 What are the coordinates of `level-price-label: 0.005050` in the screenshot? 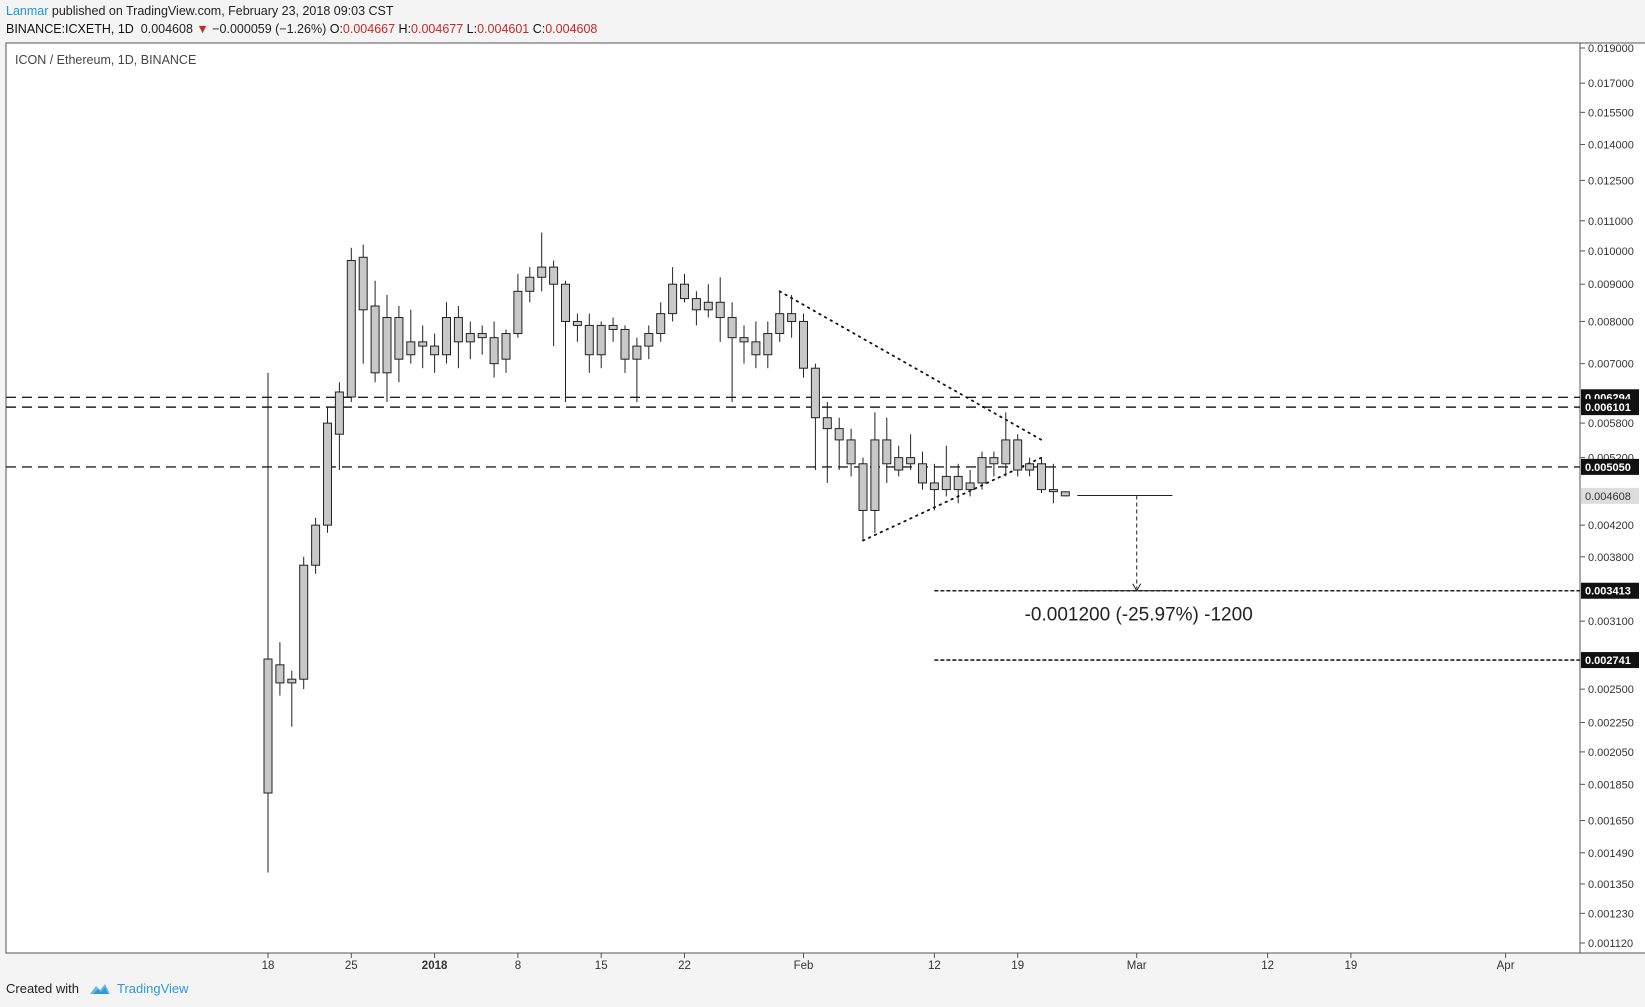 It's located at (1610, 466).